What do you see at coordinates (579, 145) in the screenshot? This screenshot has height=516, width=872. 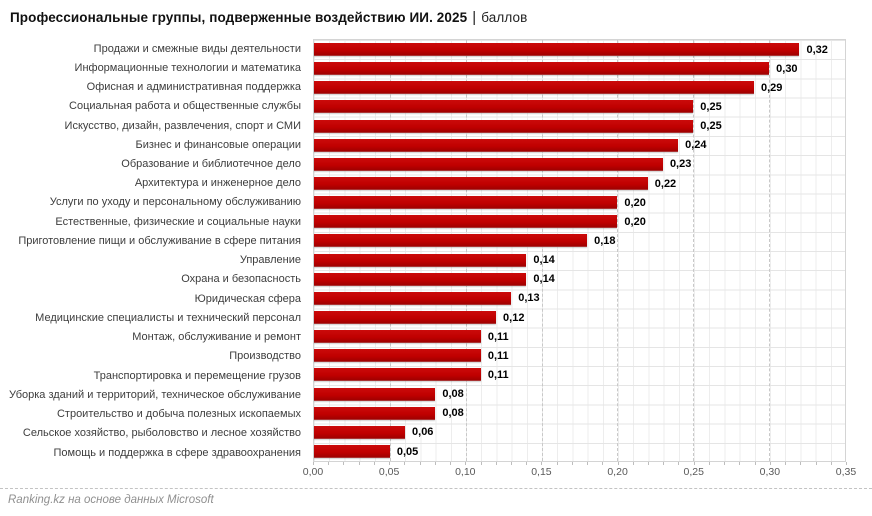 I see `bar-row: 0,24` at bounding box center [579, 145].